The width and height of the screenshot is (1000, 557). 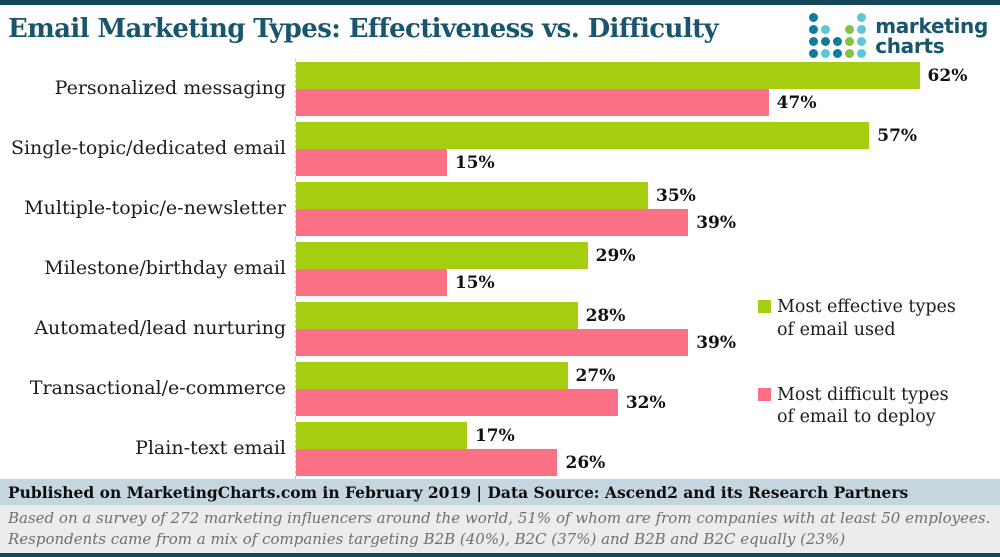 I want to click on category-label: Multiple-topic/e-newsletter, so click(x=155, y=208).